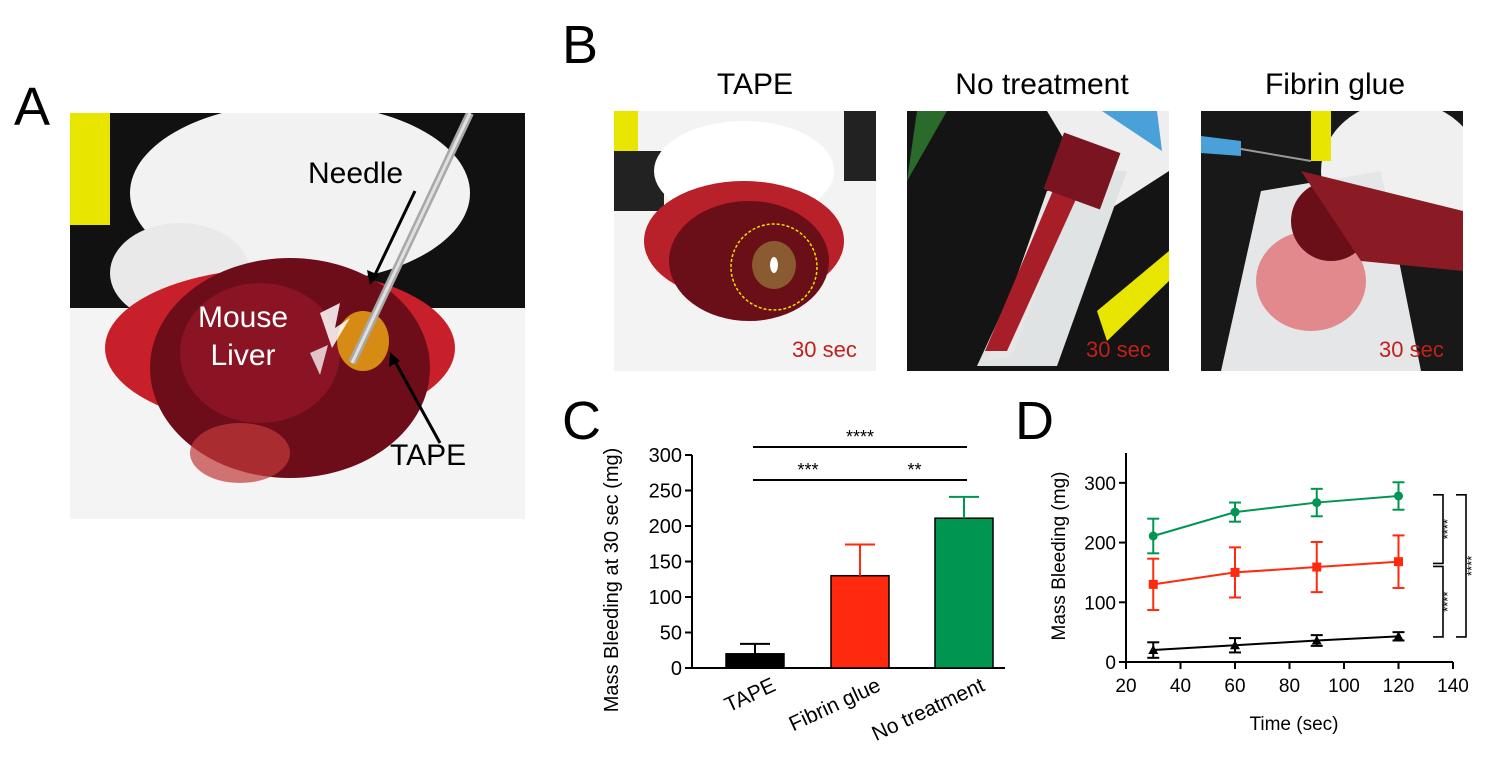  I want to click on photo-fibrin-glue: 30 sec, so click(1332, 241).